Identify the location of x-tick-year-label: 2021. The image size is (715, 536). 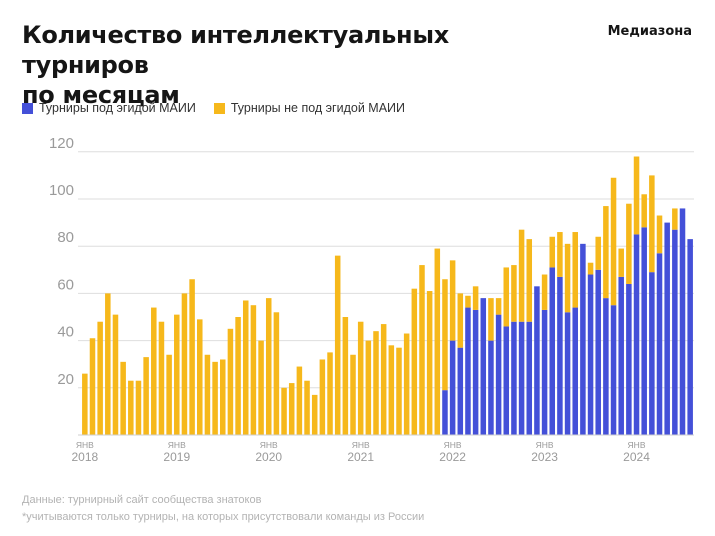
(360, 457).